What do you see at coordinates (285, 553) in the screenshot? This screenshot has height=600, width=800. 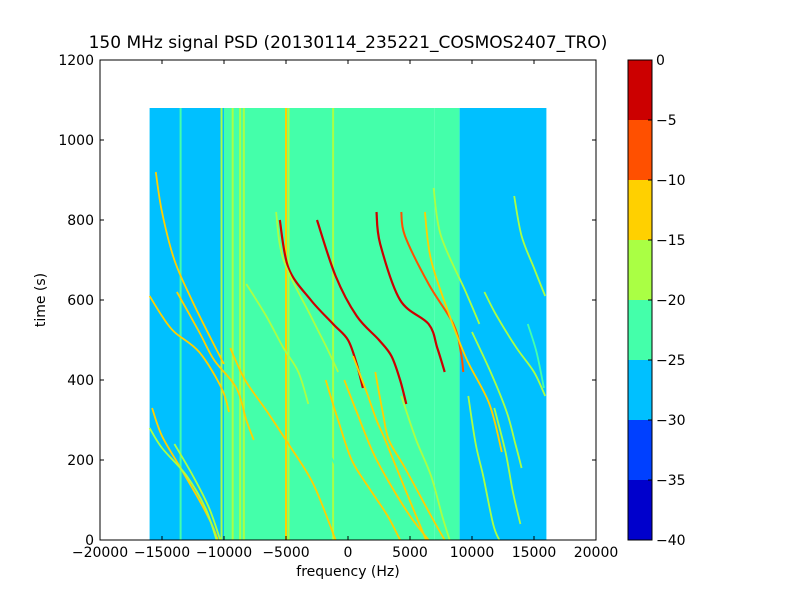 I see `x-tick-label: −5000` at bounding box center [285, 553].